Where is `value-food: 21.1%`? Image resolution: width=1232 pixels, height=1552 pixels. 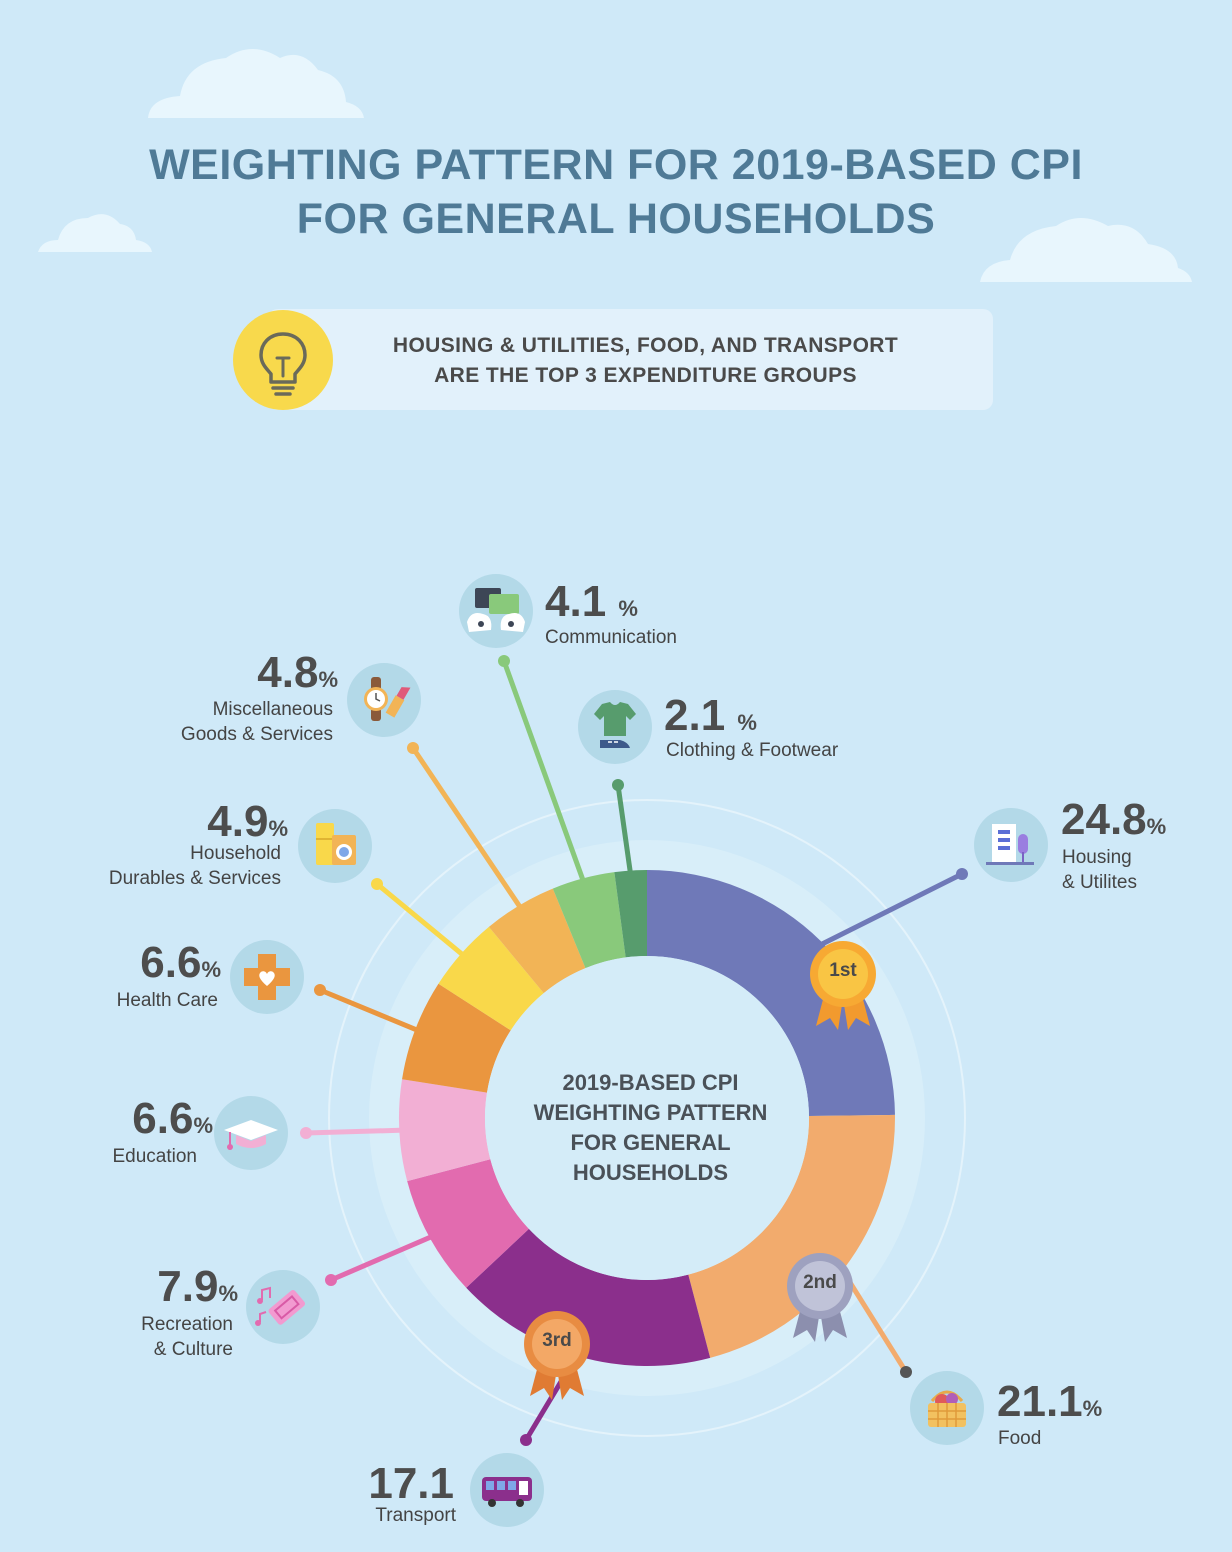 value-food: 21.1% is located at coordinates (1049, 1405).